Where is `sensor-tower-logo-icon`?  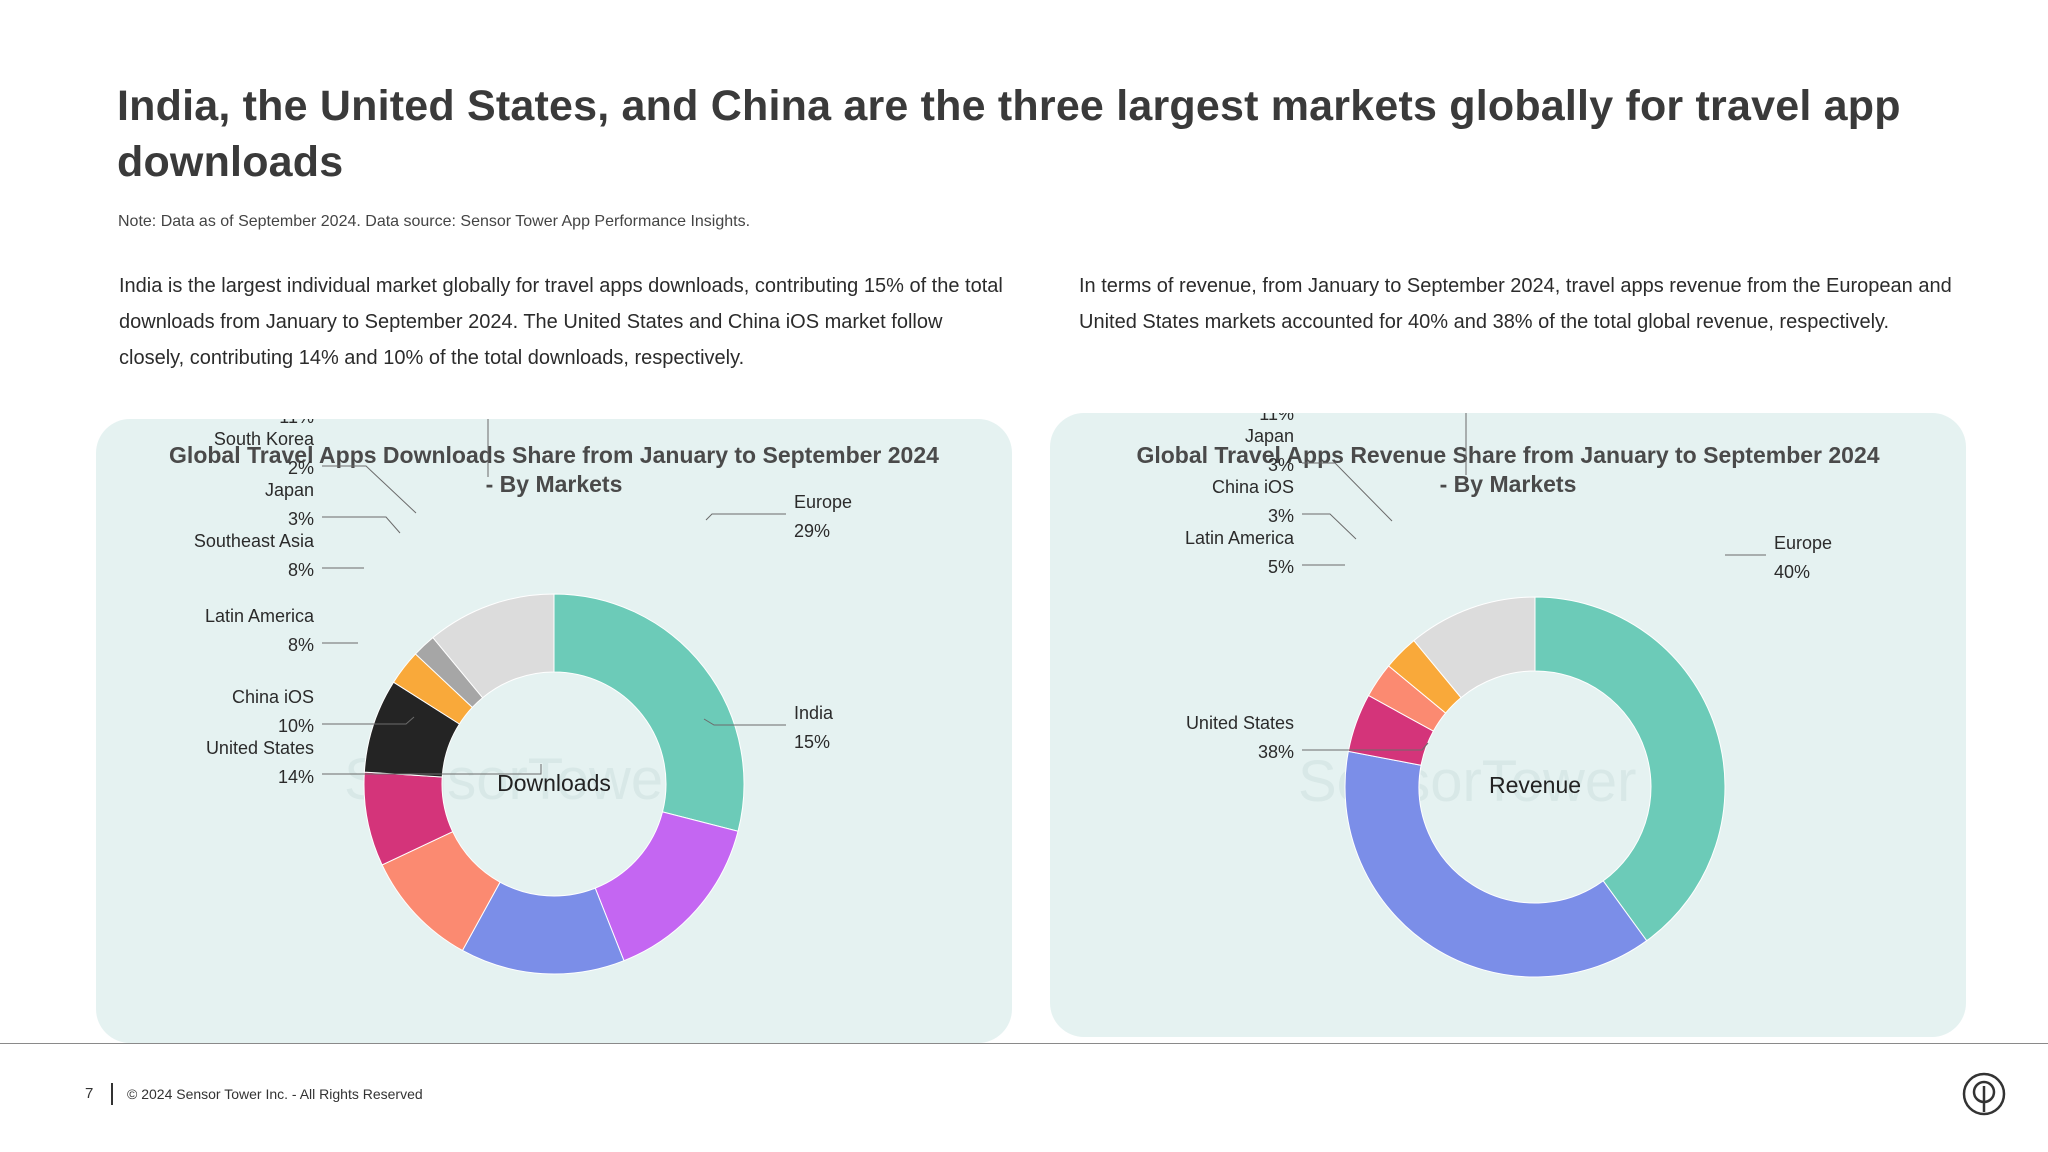 sensor-tower-logo-icon is located at coordinates (1984, 1094).